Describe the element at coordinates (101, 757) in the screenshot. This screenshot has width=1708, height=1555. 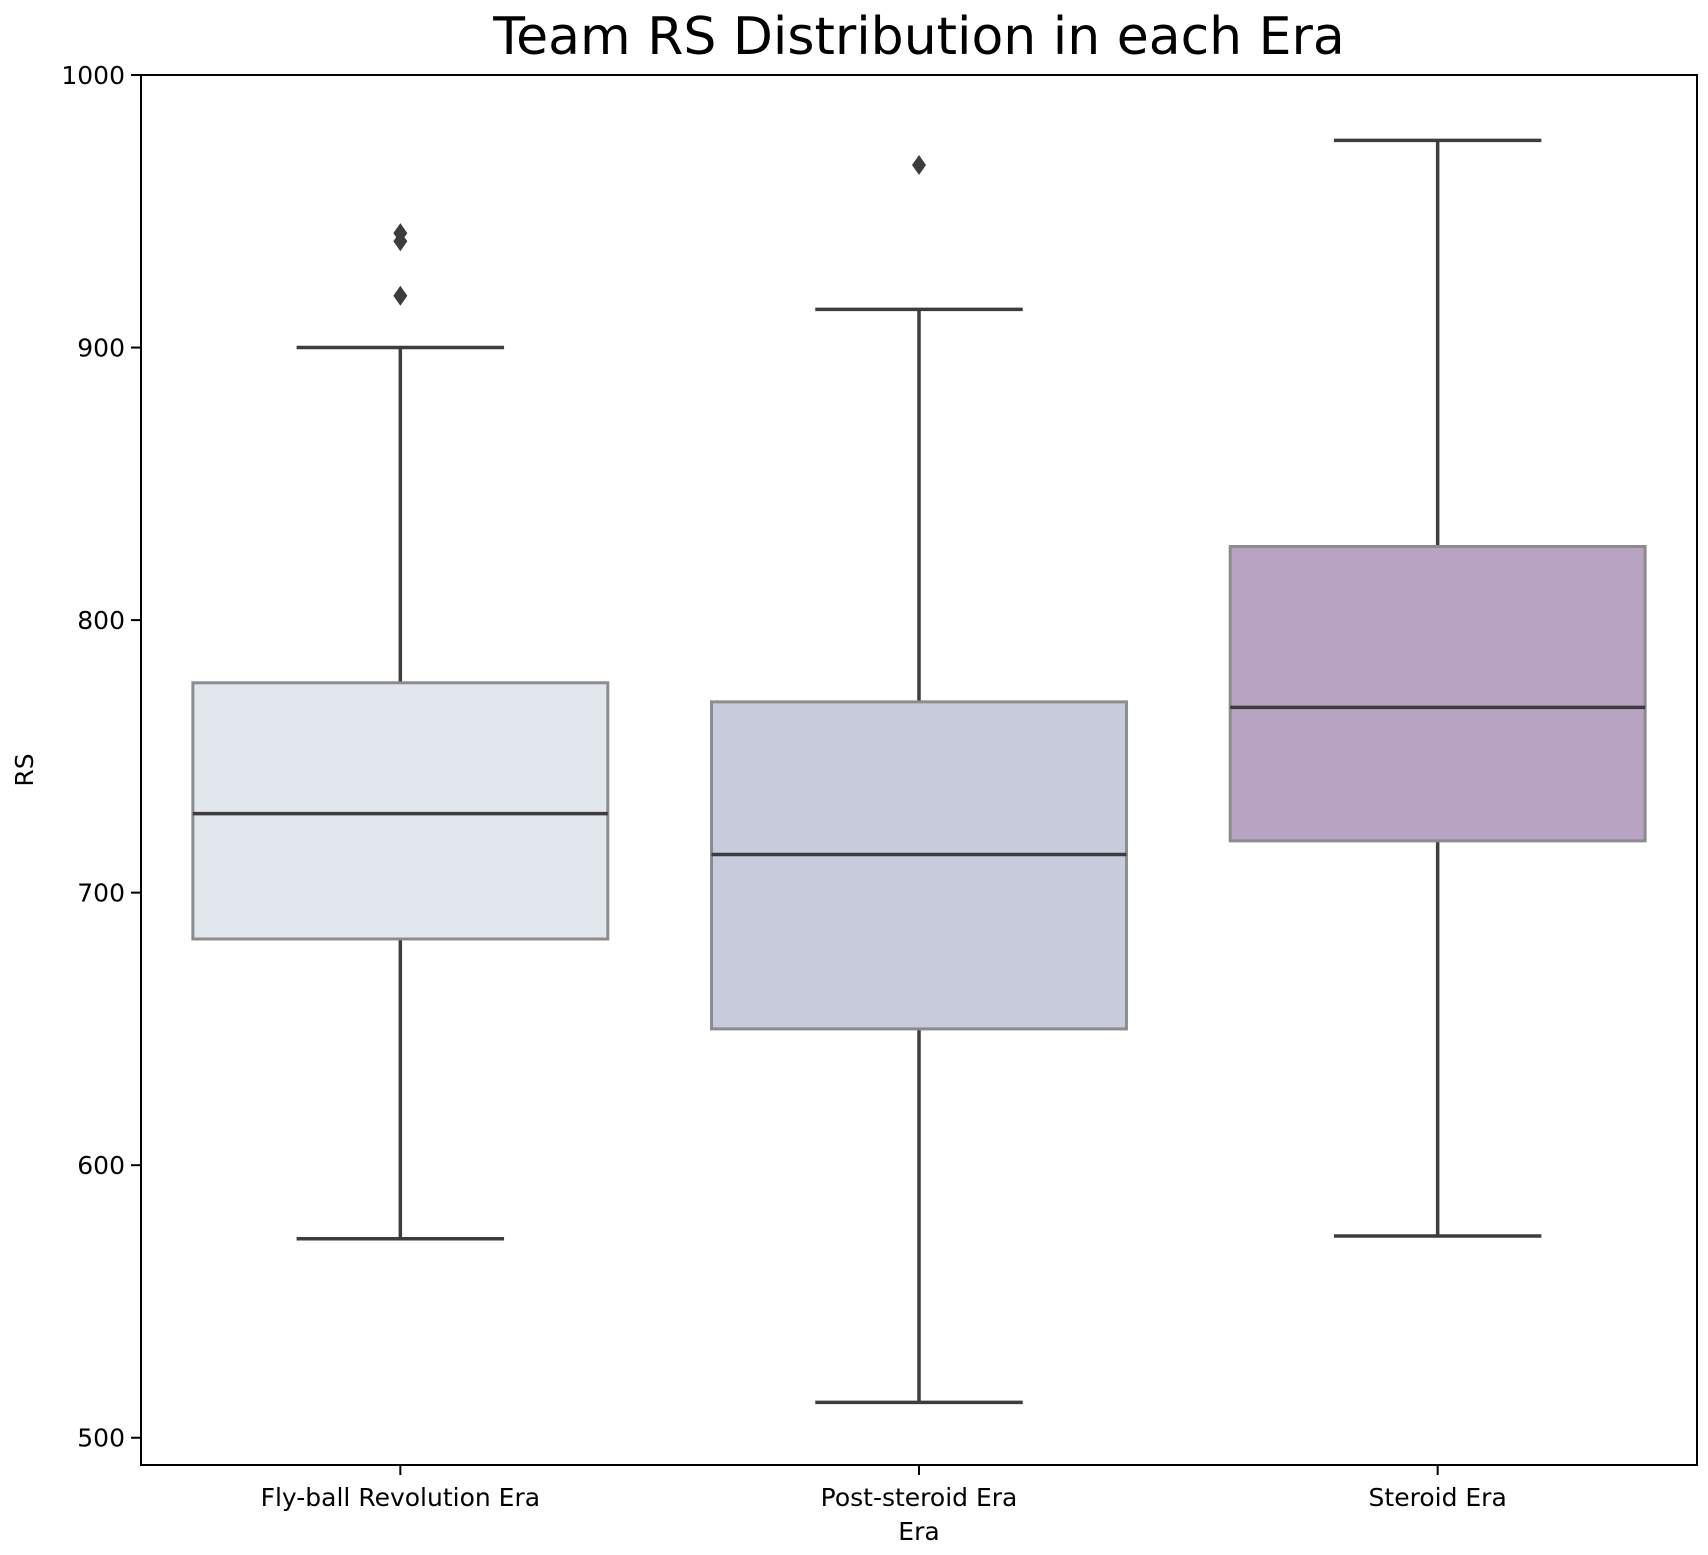
I see `y-axis: 500 600 700 800 900 1000` at that location.